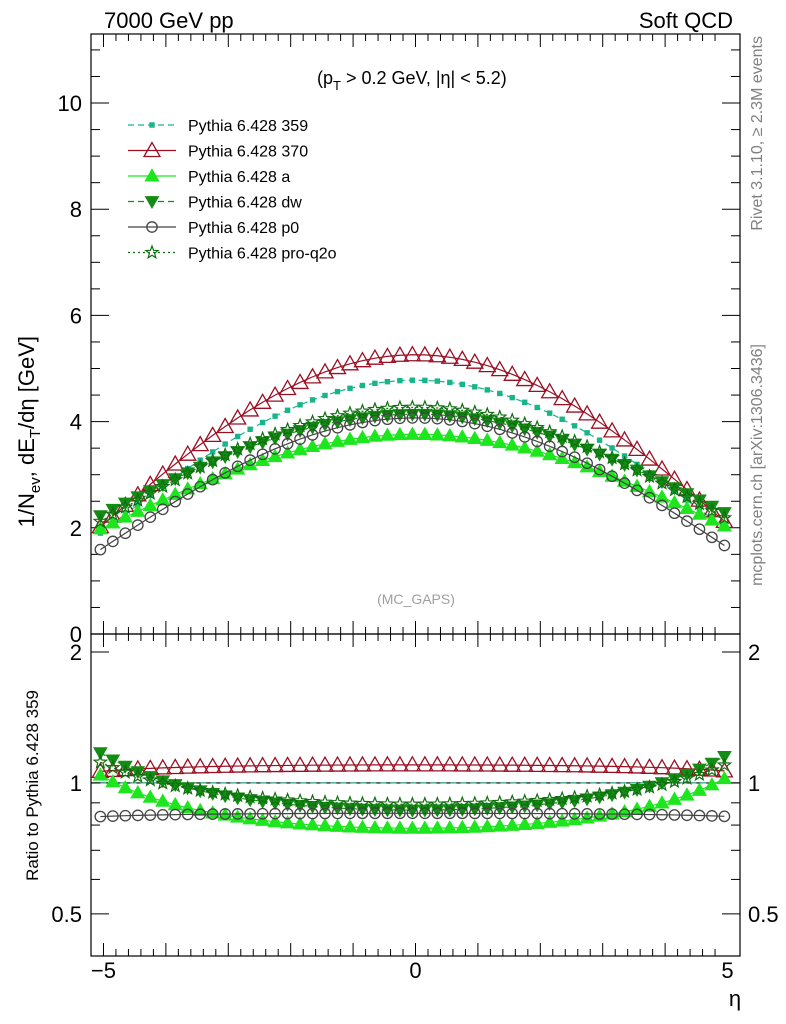  I want to click on legend-item-pythia_359: Pythia 6.428 359, so click(218, 126).